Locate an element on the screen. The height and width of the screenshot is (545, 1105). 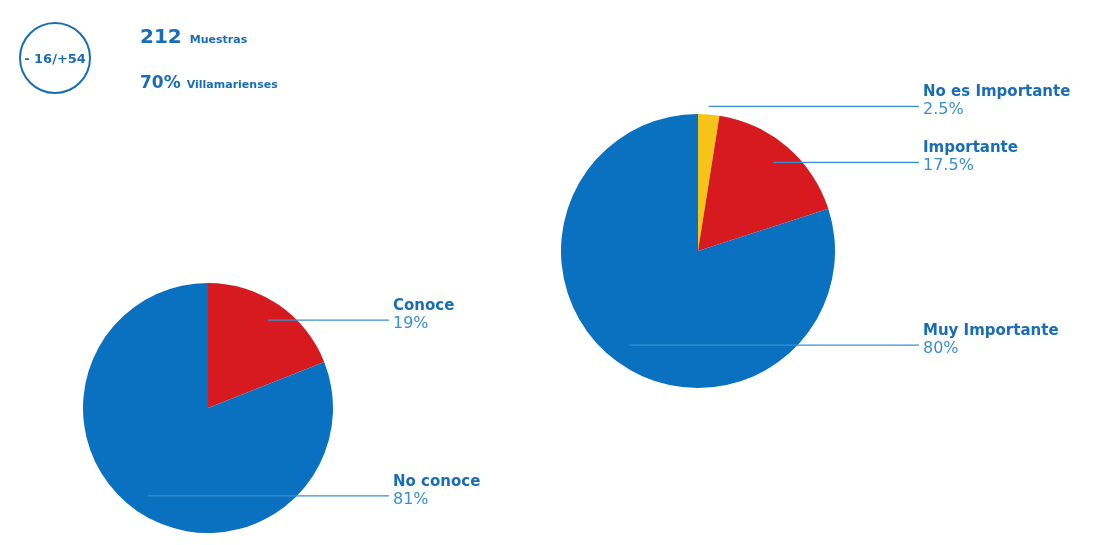
slice-label: No conoce is located at coordinates (437, 480).